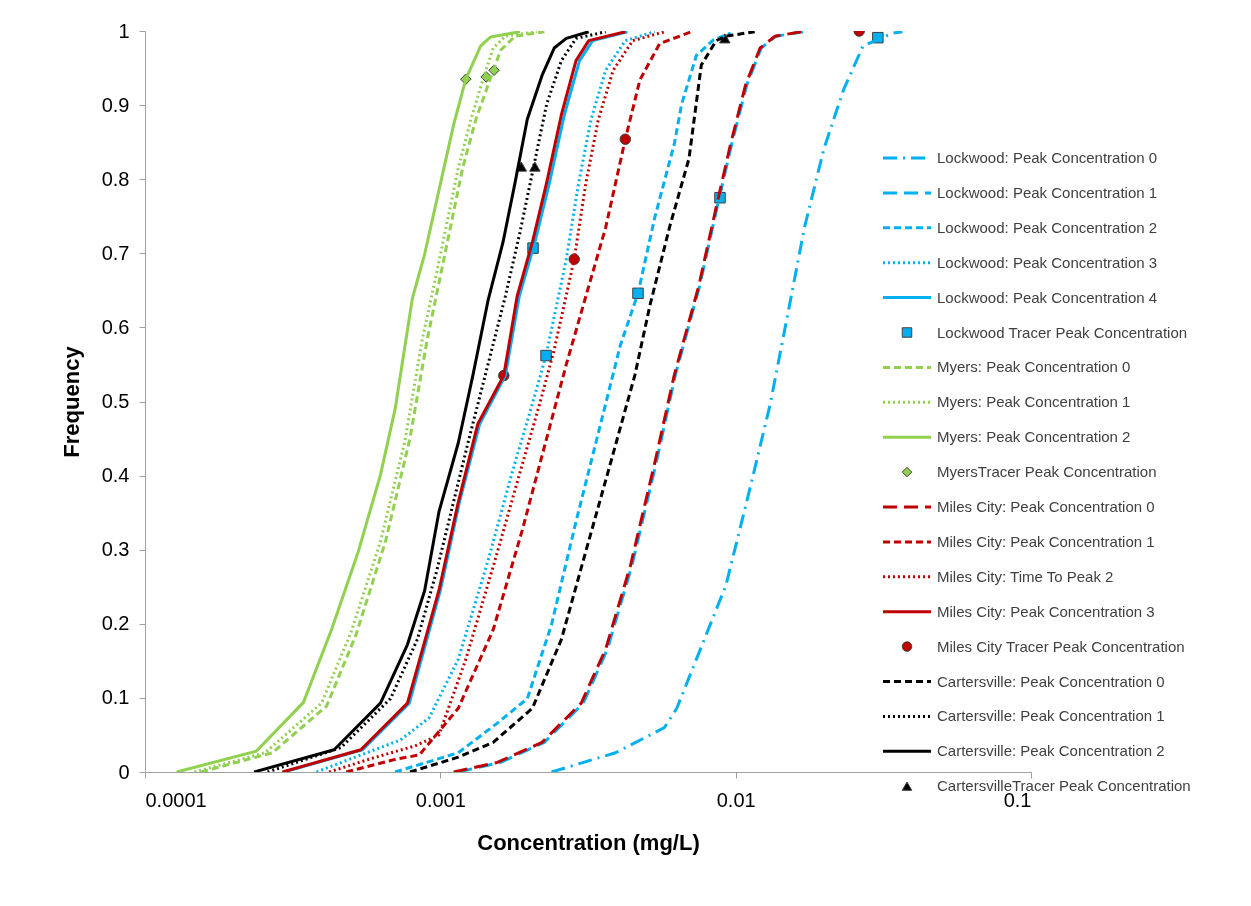 The width and height of the screenshot is (1251, 906). Describe the element at coordinates (1062, 332) in the screenshot. I see `legend-label: Lockwood Tracer Peak Concentration` at that location.